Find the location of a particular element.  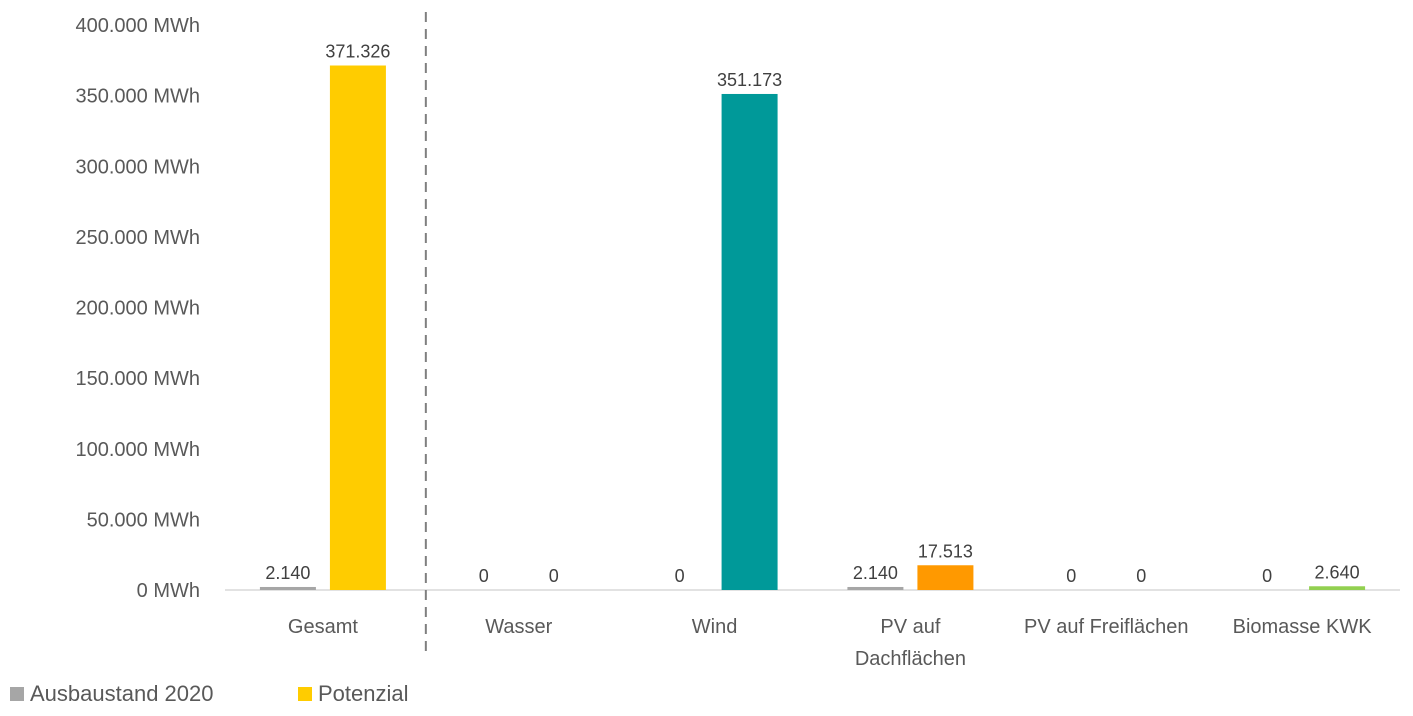

category-label: Wind is located at coordinates (715, 627).